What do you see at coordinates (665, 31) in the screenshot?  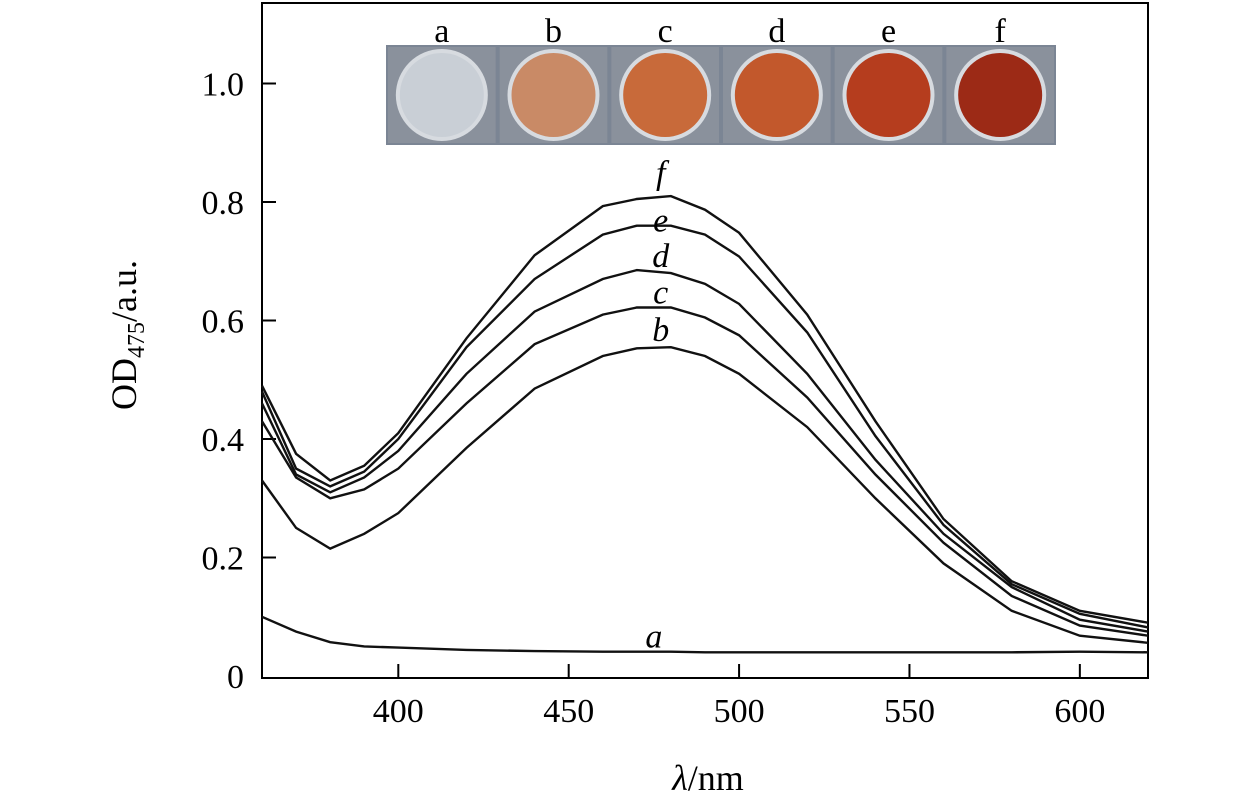 I see `inset-label-c: c` at bounding box center [665, 31].